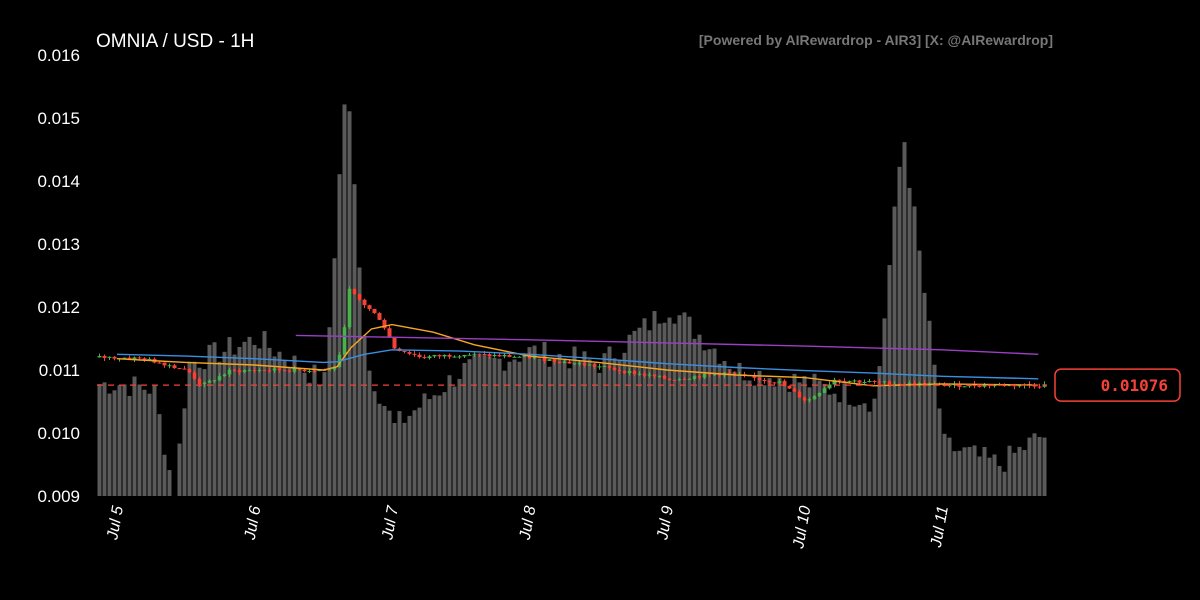 The height and width of the screenshot is (600, 1200). I want to click on x-tick-label: Jul 7, so click(390, 523).